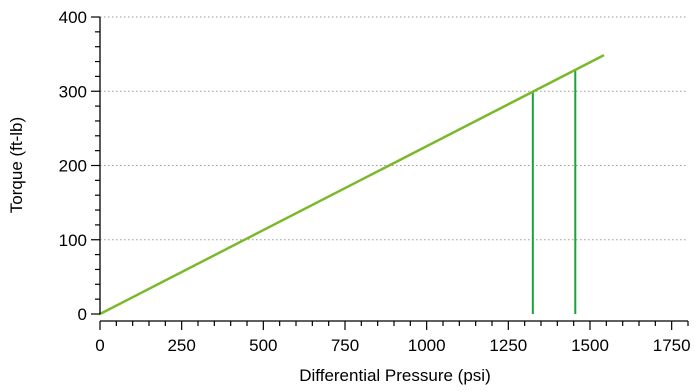  What do you see at coordinates (394, 375) in the screenshot?
I see `x-axis-title: Differential Pressure (psi)` at bounding box center [394, 375].